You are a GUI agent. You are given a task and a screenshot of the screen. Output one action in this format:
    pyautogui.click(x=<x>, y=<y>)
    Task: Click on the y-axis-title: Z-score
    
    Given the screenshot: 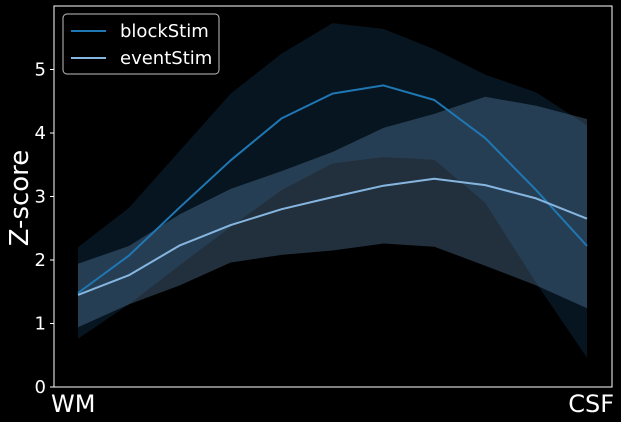 What is the action you would take?
    pyautogui.click(x=20, y=198)
    